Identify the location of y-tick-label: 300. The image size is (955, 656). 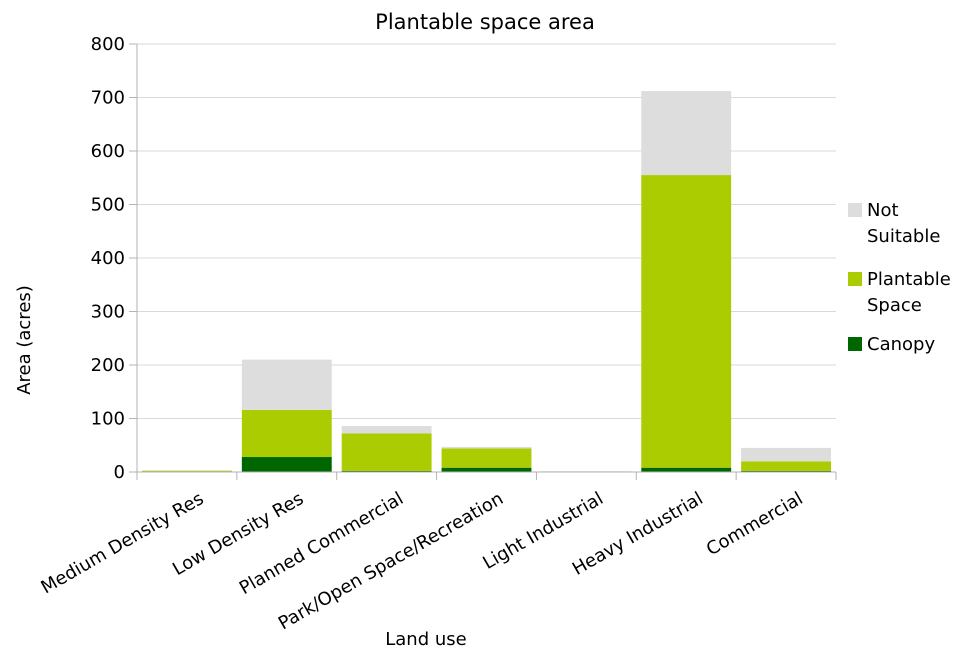
(108, 312).